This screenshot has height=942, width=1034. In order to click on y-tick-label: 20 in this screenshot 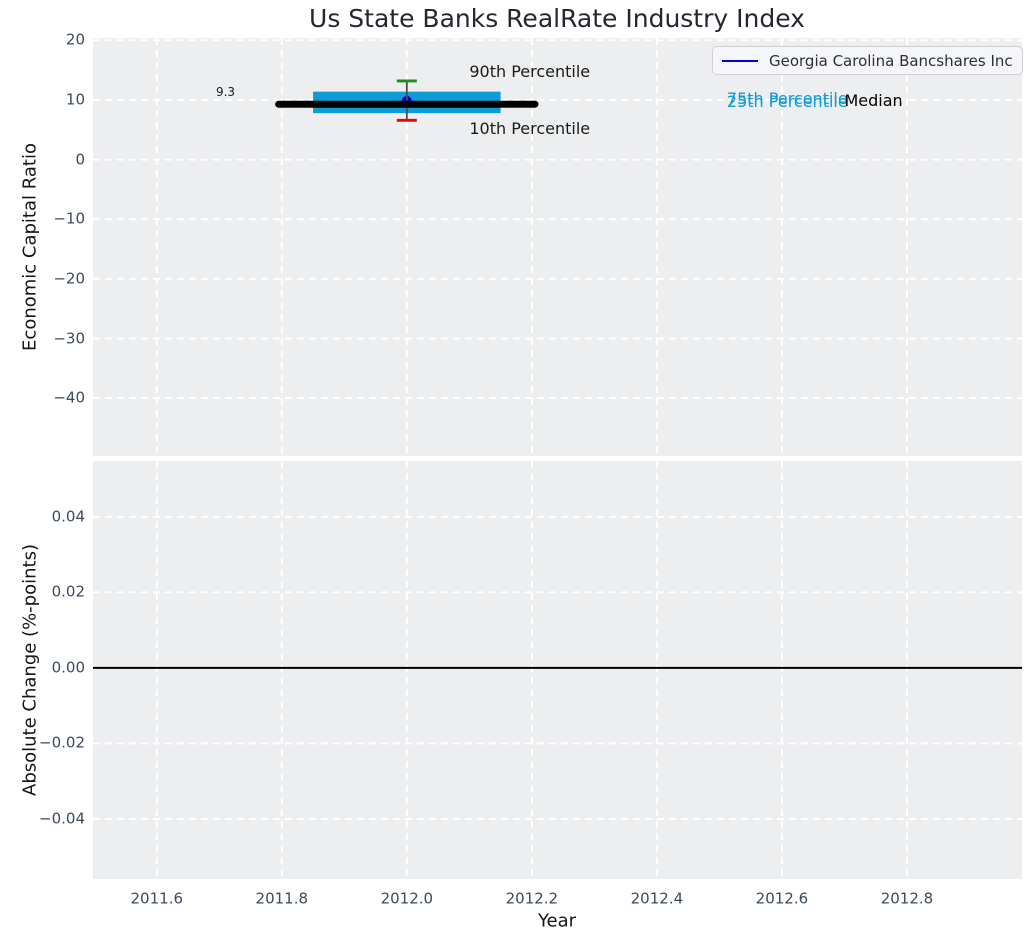, I will do `click(75, 39)`.